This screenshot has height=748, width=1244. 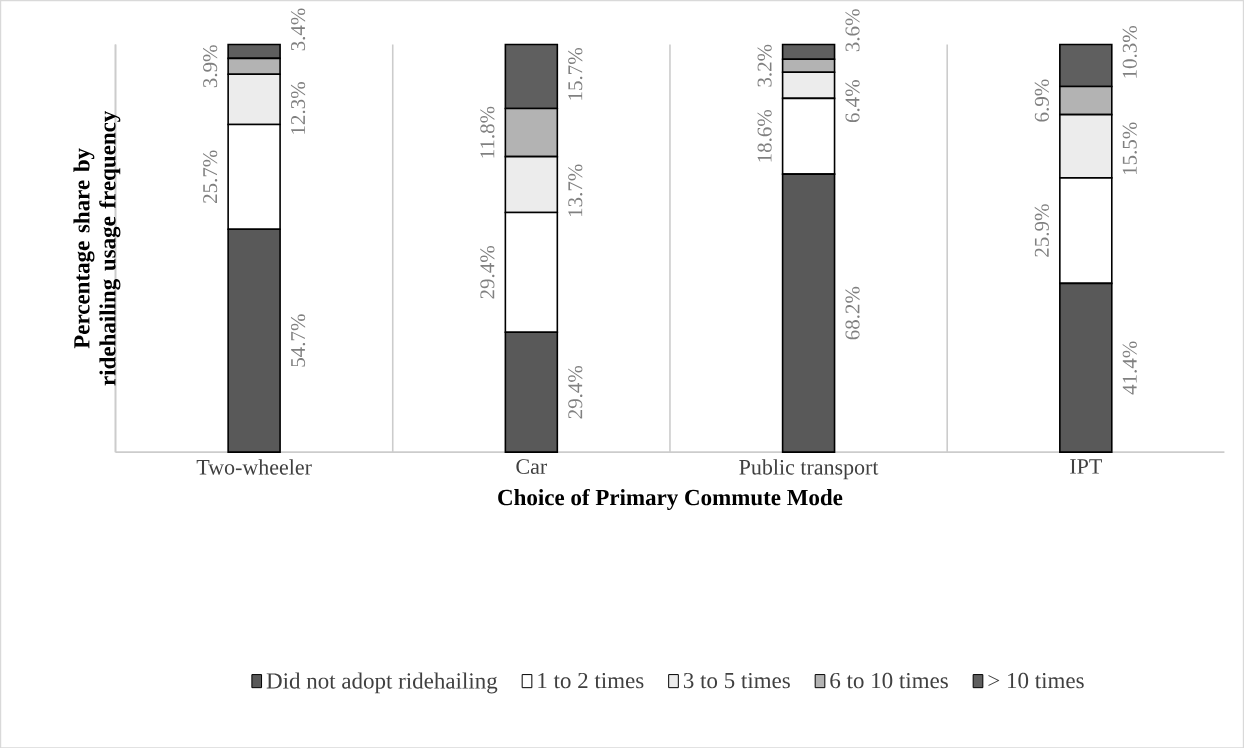 I want to click on legend-label: 6 to 10 times, so click(x=889, y=680).